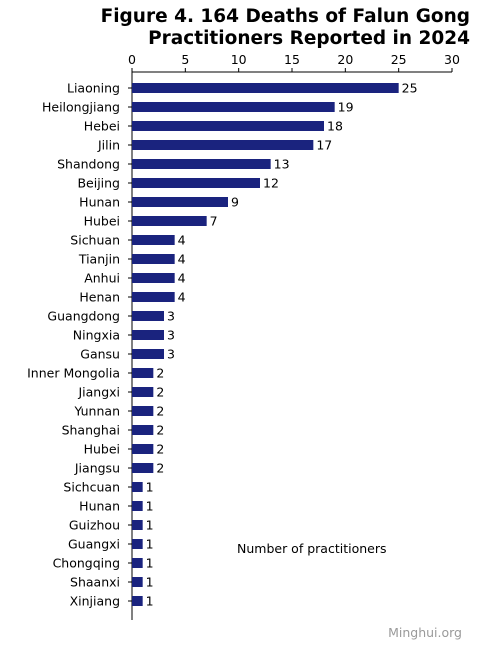 This screenshot has height=666, width=500. I want to click on value-label-17: 2, so click(160, 411).